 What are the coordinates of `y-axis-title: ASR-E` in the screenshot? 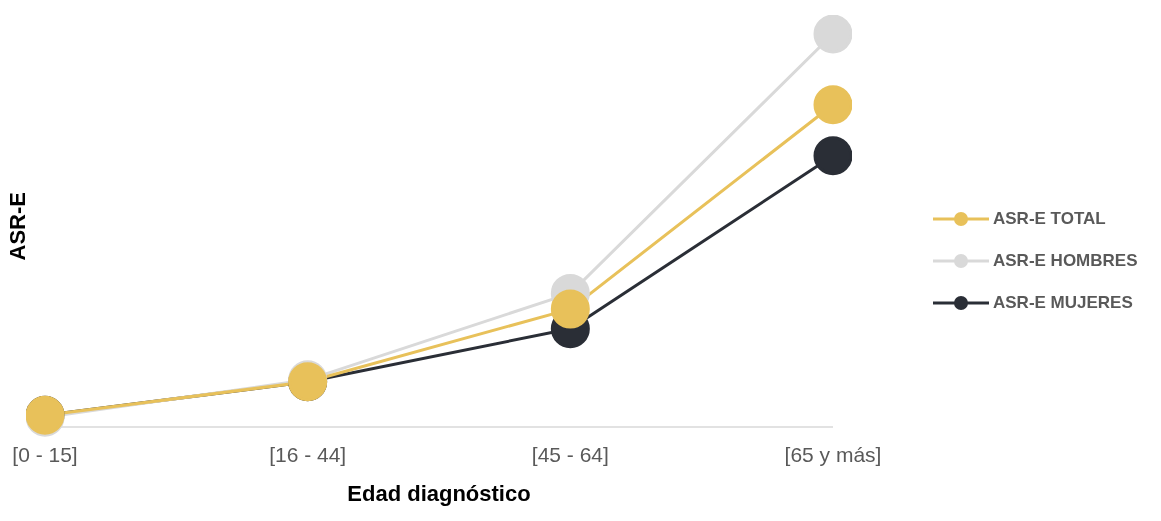 It's located at (17, 226).